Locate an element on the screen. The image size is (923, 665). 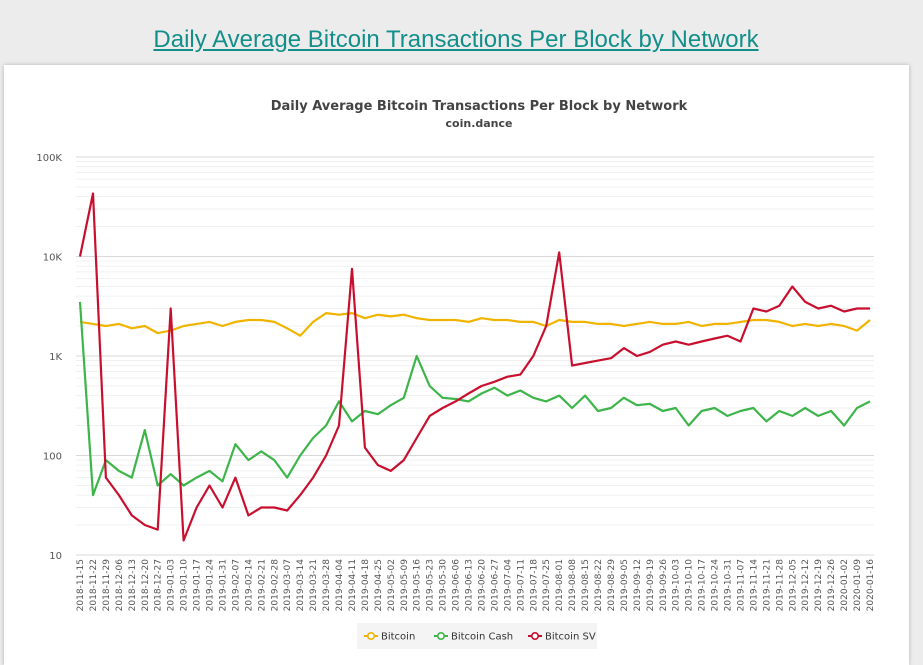
x-tick-label: 2019-12-26 is located at coordinates (832, 585).